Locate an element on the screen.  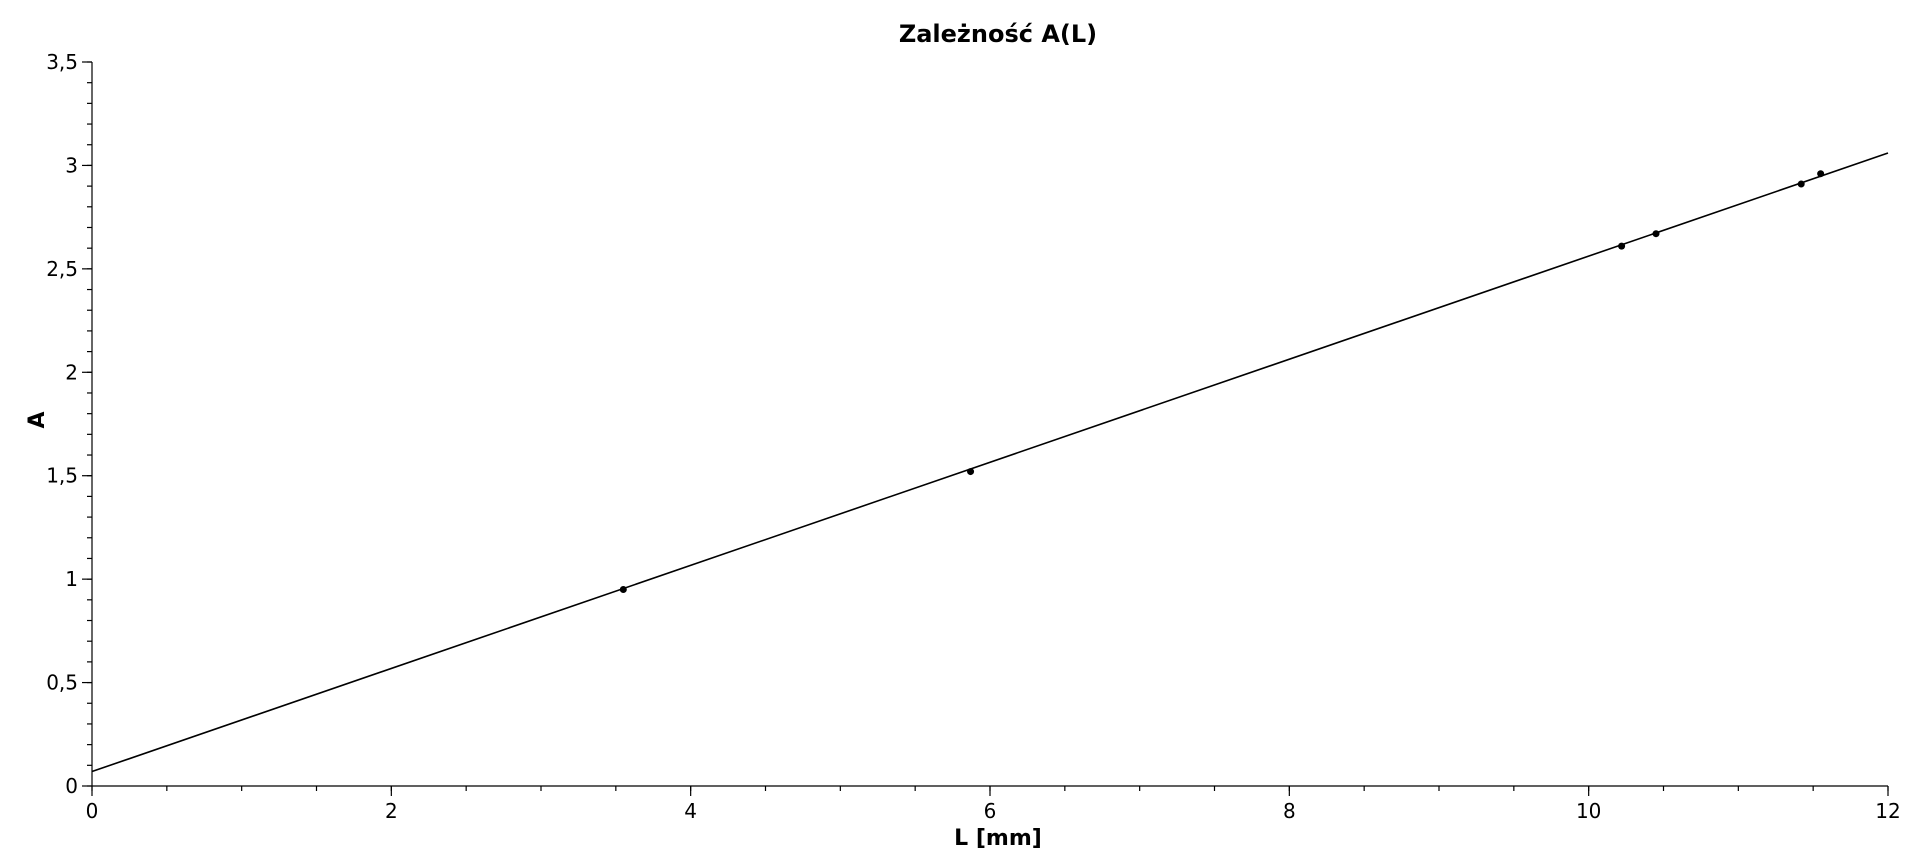
y-tick-label: 3 is located at coordinates (71, 165).